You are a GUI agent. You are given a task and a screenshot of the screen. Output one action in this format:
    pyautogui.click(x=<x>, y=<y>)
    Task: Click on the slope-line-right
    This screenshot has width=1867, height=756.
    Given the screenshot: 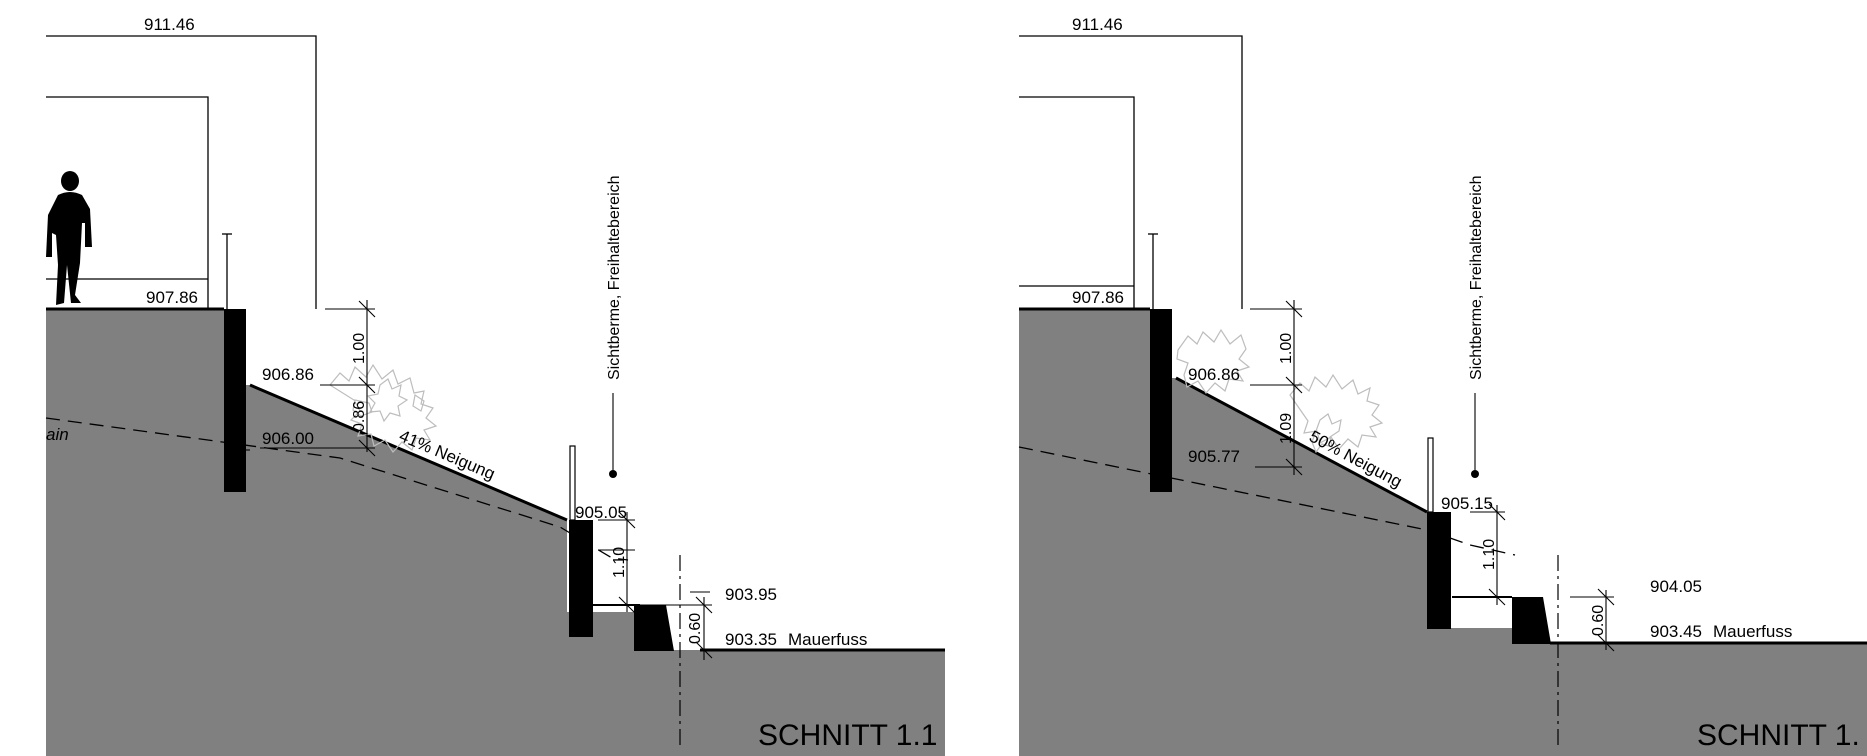 What is the action you would take?
    pyautogui.click(x=1301, y=445)
    